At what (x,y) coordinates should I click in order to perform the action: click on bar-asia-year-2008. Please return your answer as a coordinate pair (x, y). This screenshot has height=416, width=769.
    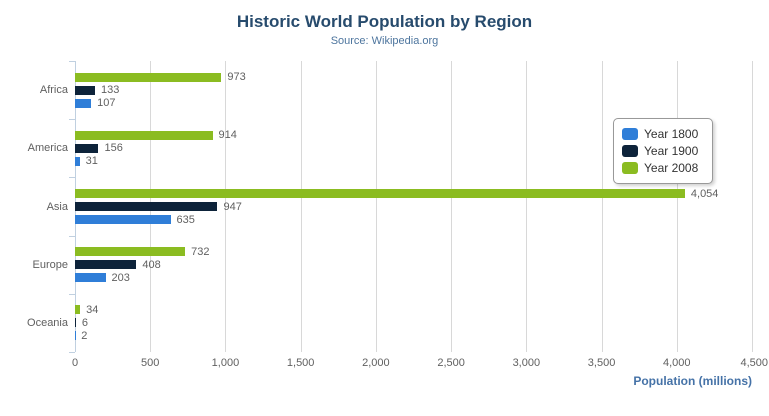
    Looking at the image, I should click on (380, 193).